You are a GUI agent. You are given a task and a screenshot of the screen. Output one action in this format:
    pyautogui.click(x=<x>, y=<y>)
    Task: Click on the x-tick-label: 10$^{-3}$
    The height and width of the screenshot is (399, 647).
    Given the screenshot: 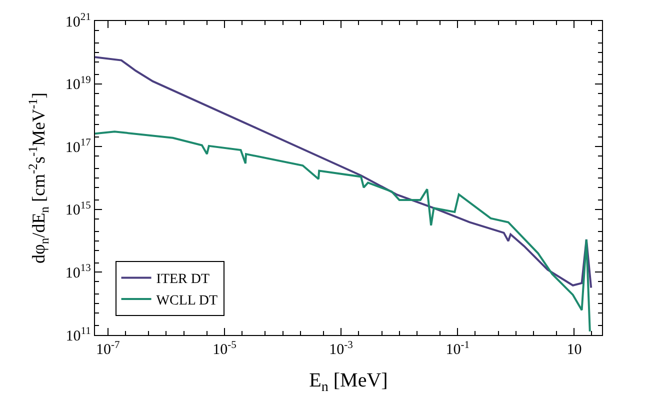 What is the action you would take?
    pyautogui.click(x=341, y=349)
    